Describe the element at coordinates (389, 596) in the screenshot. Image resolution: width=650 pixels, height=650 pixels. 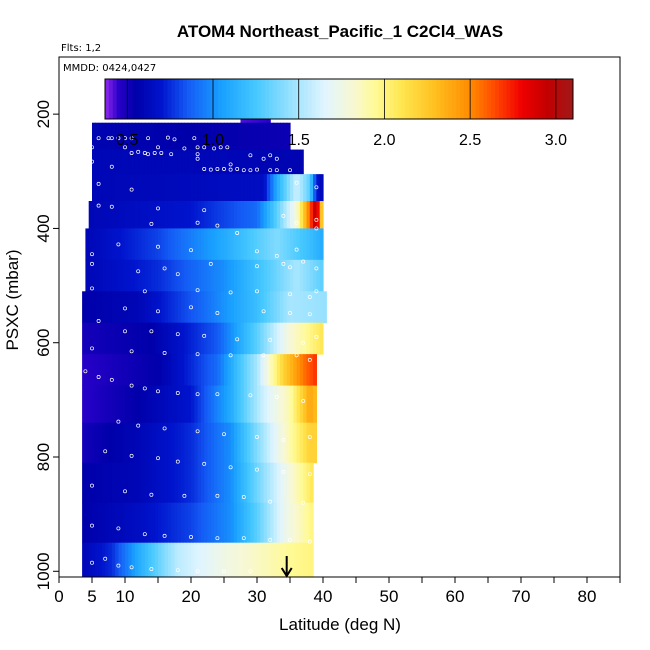
I see `x-tick-label: 50` at that location.